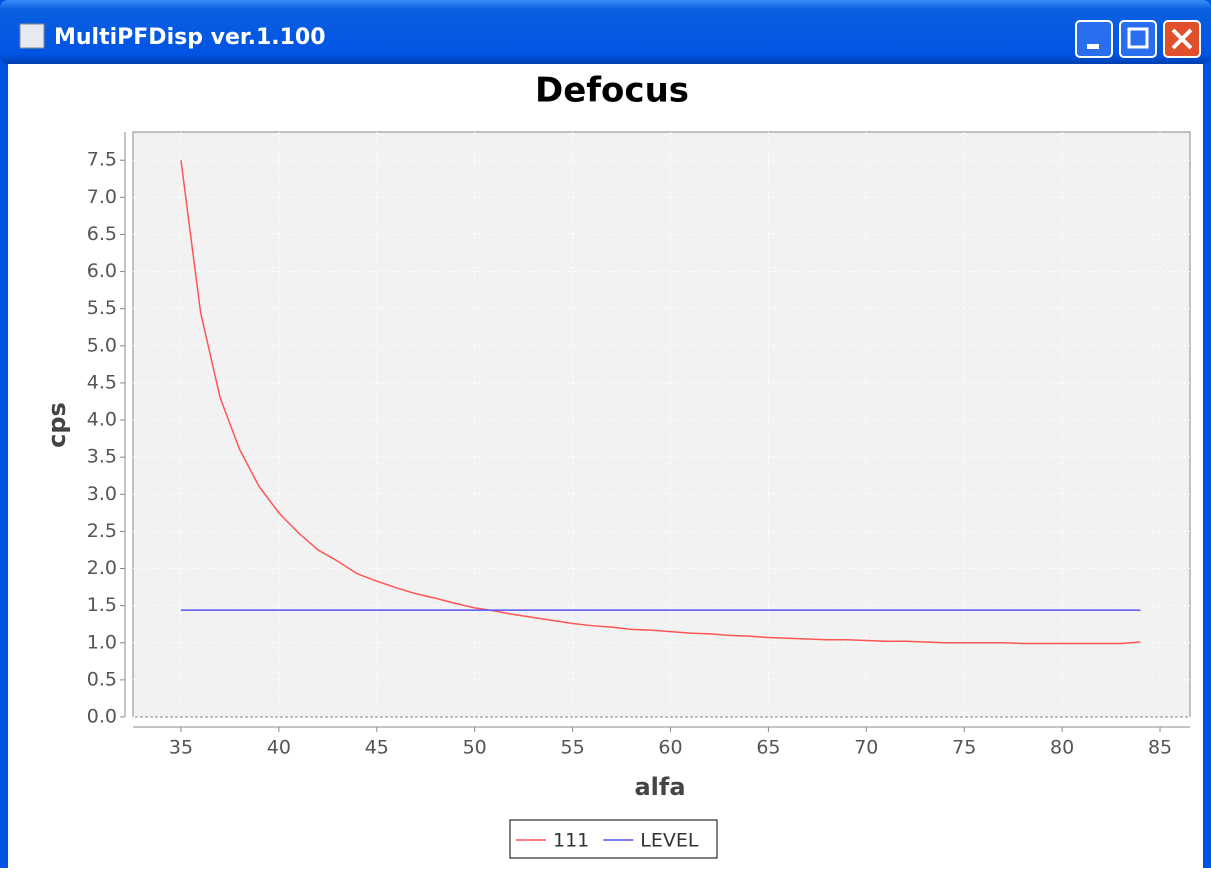 The height and width of the screenshot is (872, 1211). Describe the element at coordinates (279, 748) in the screenshot. I see `x-tick-label: 40` at that location.